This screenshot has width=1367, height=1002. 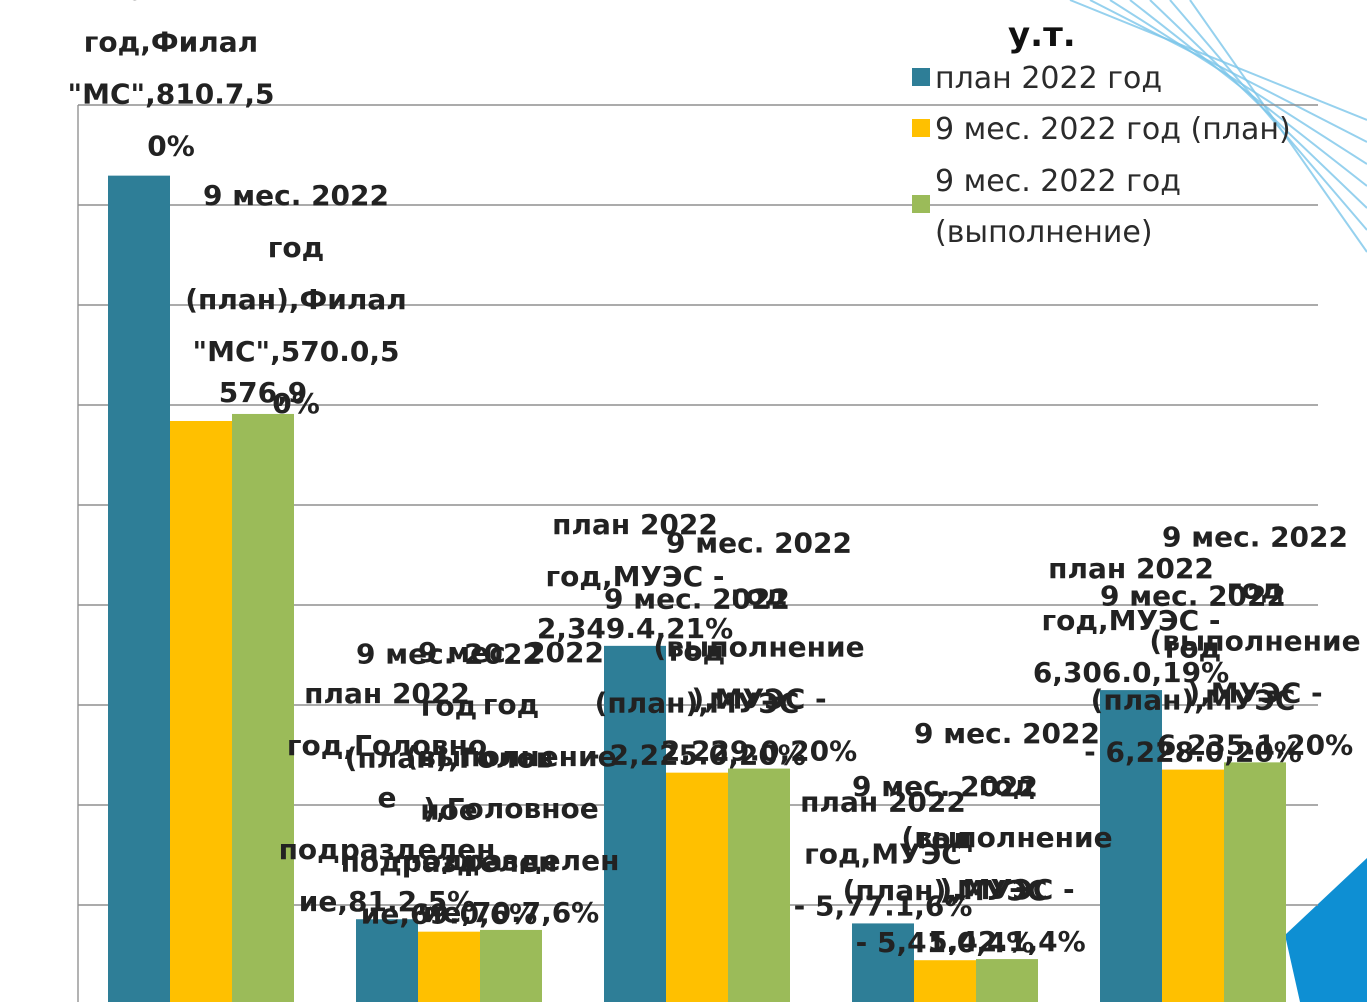 I want to click on data-label: год,МУЭС, so click(x=883, y=853).